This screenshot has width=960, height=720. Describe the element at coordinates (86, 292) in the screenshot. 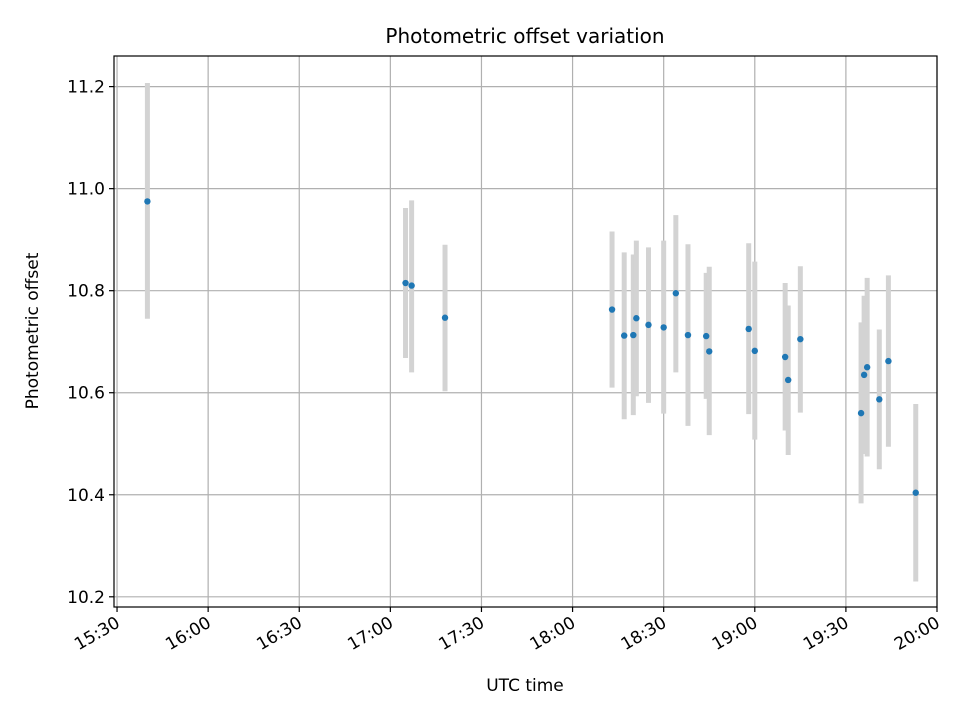

I see `y-tick-label: 10.8` at that location.